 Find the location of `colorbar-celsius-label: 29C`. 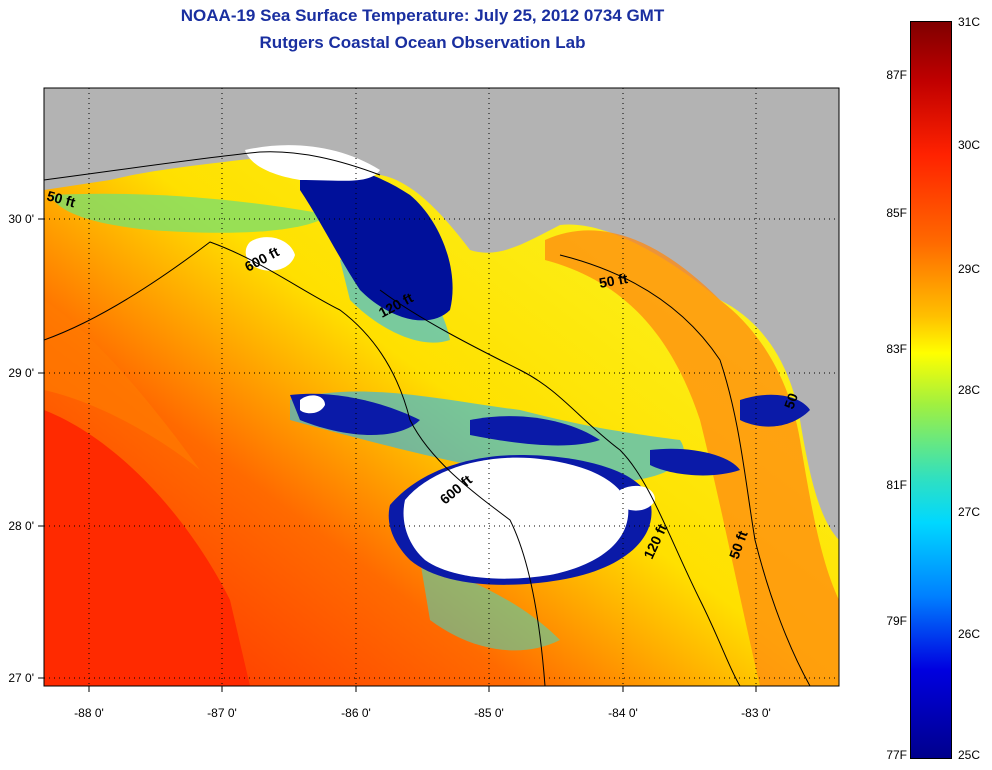

colorbar-celsius-label: 29C is located at coordinates (969, 269).